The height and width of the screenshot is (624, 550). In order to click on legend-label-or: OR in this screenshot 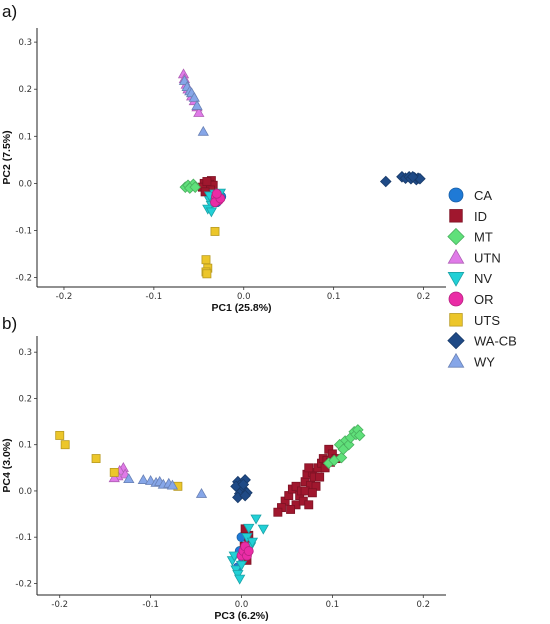, I will do `click(484, 299)`.